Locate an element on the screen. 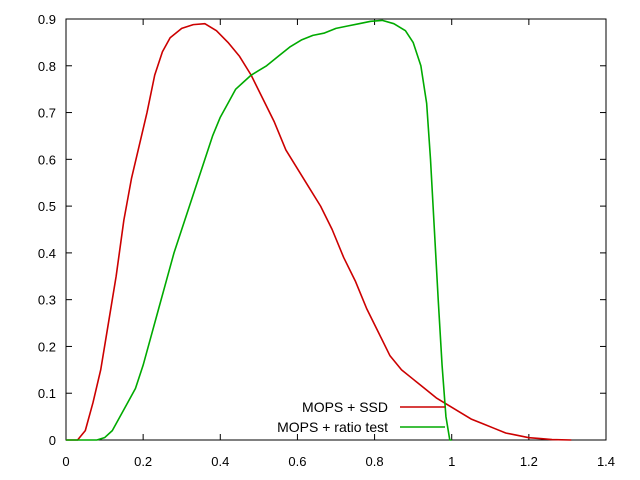 This screenshot has height=480, width=640. legend-label: MOPS + SSD is located at coordinates (345, 407).